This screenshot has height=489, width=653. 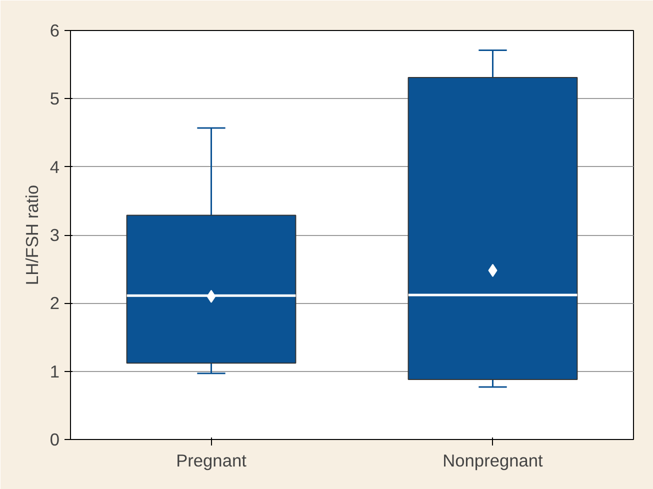 I want to click on y-tick-label: 0, so click(x=55, y=440).